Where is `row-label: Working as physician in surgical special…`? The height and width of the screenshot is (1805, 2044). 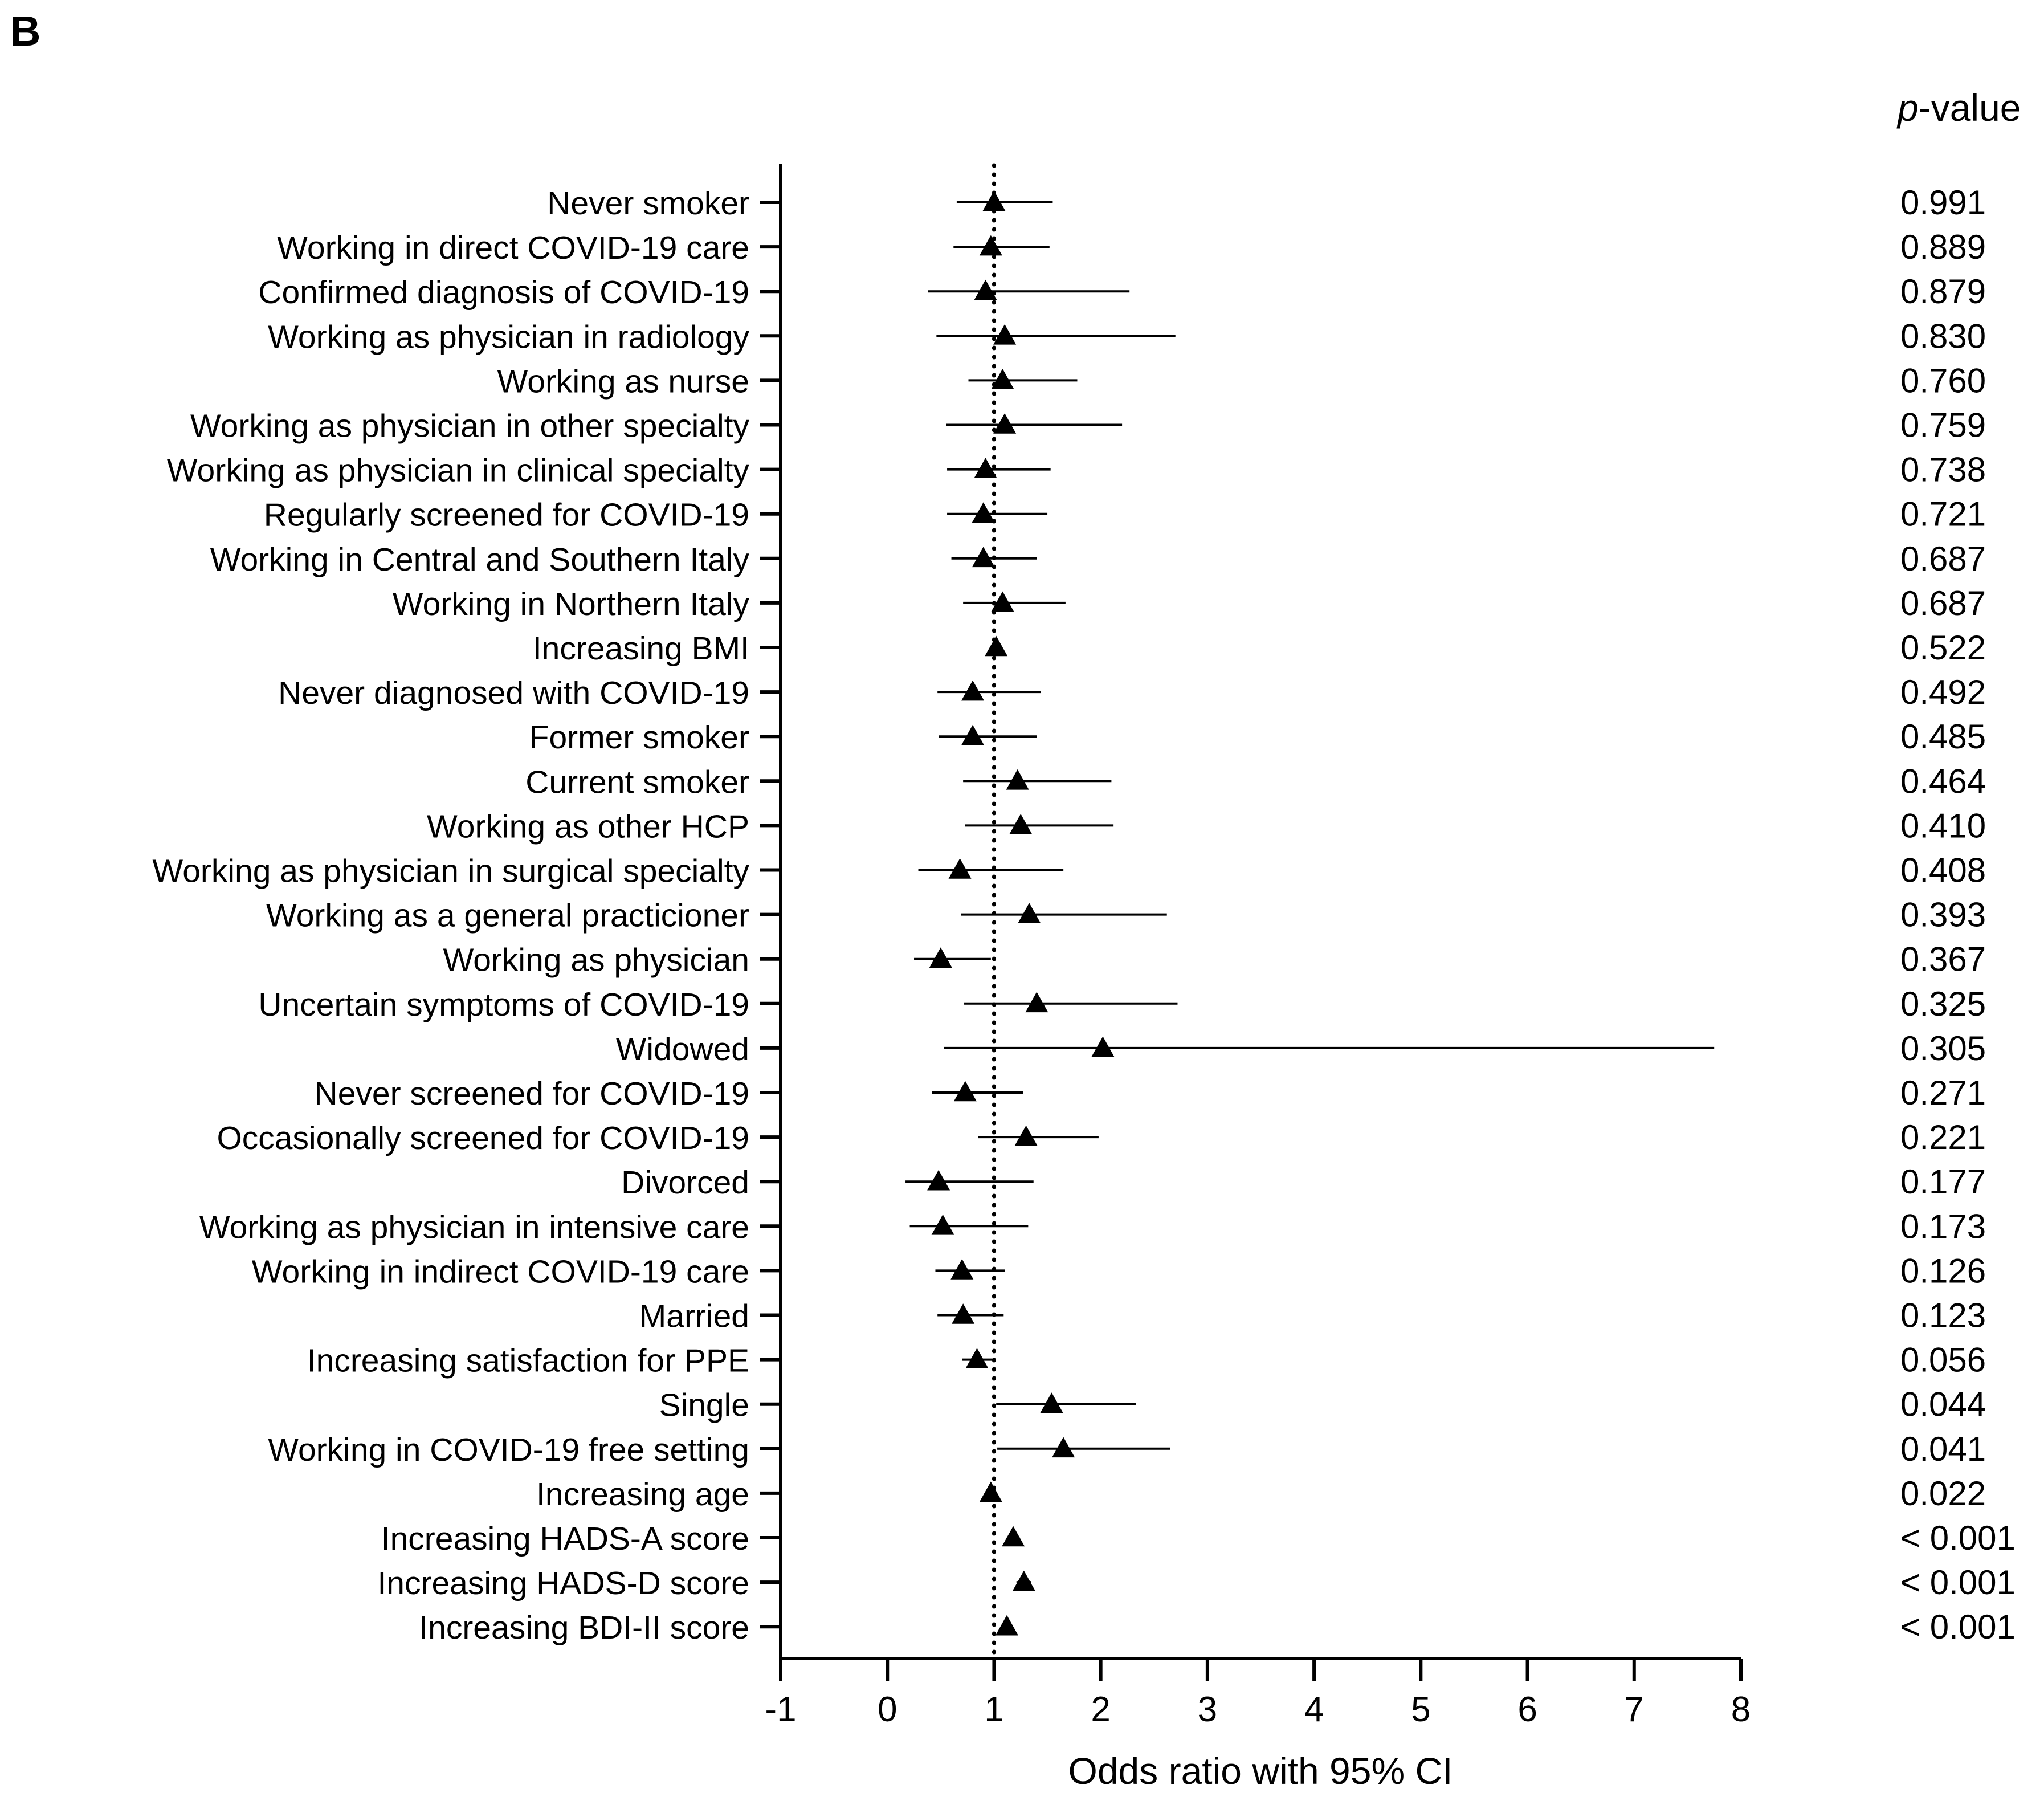 row-label: Working as physician in surgical special… is located at coordinates (450, 872).